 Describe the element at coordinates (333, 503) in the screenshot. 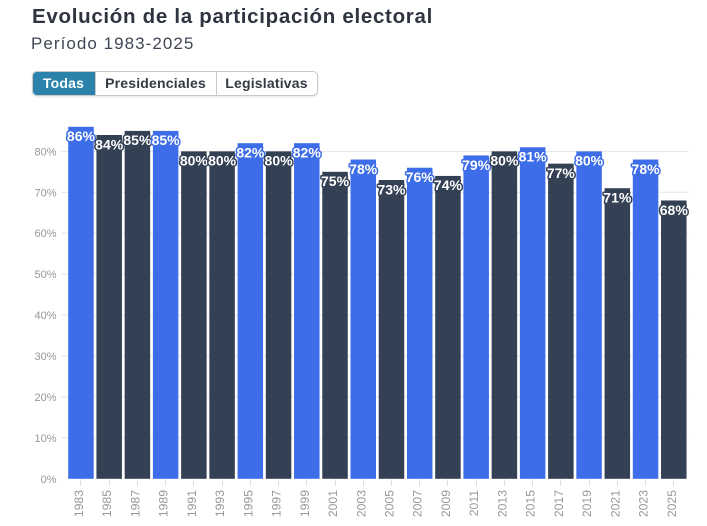

I see `svg-text: 2001` at that location.